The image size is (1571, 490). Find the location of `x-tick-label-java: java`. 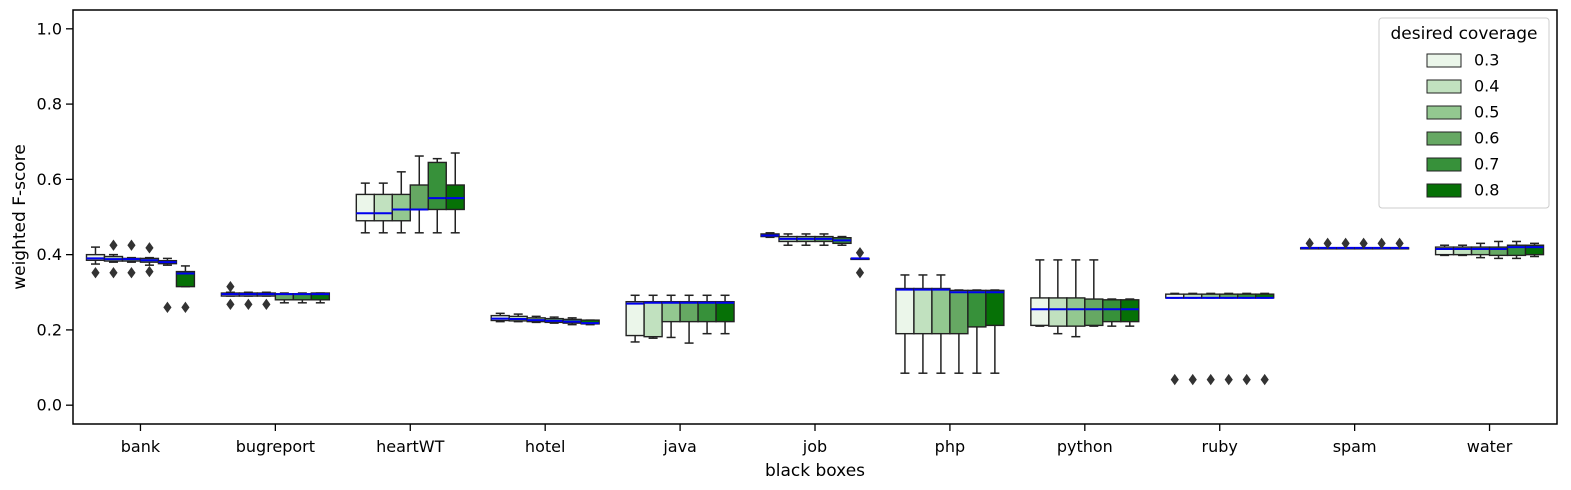

x-tick-label-java: java is located at coordinates (679, 446).